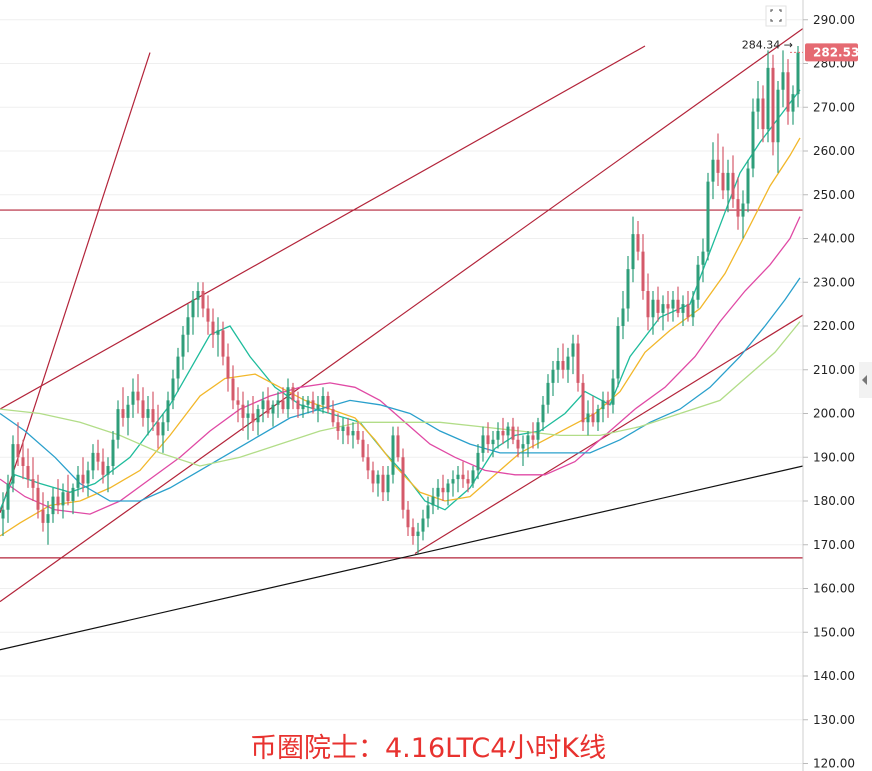  I want to click on y-tick-label: 120.00, so click(834, 764).